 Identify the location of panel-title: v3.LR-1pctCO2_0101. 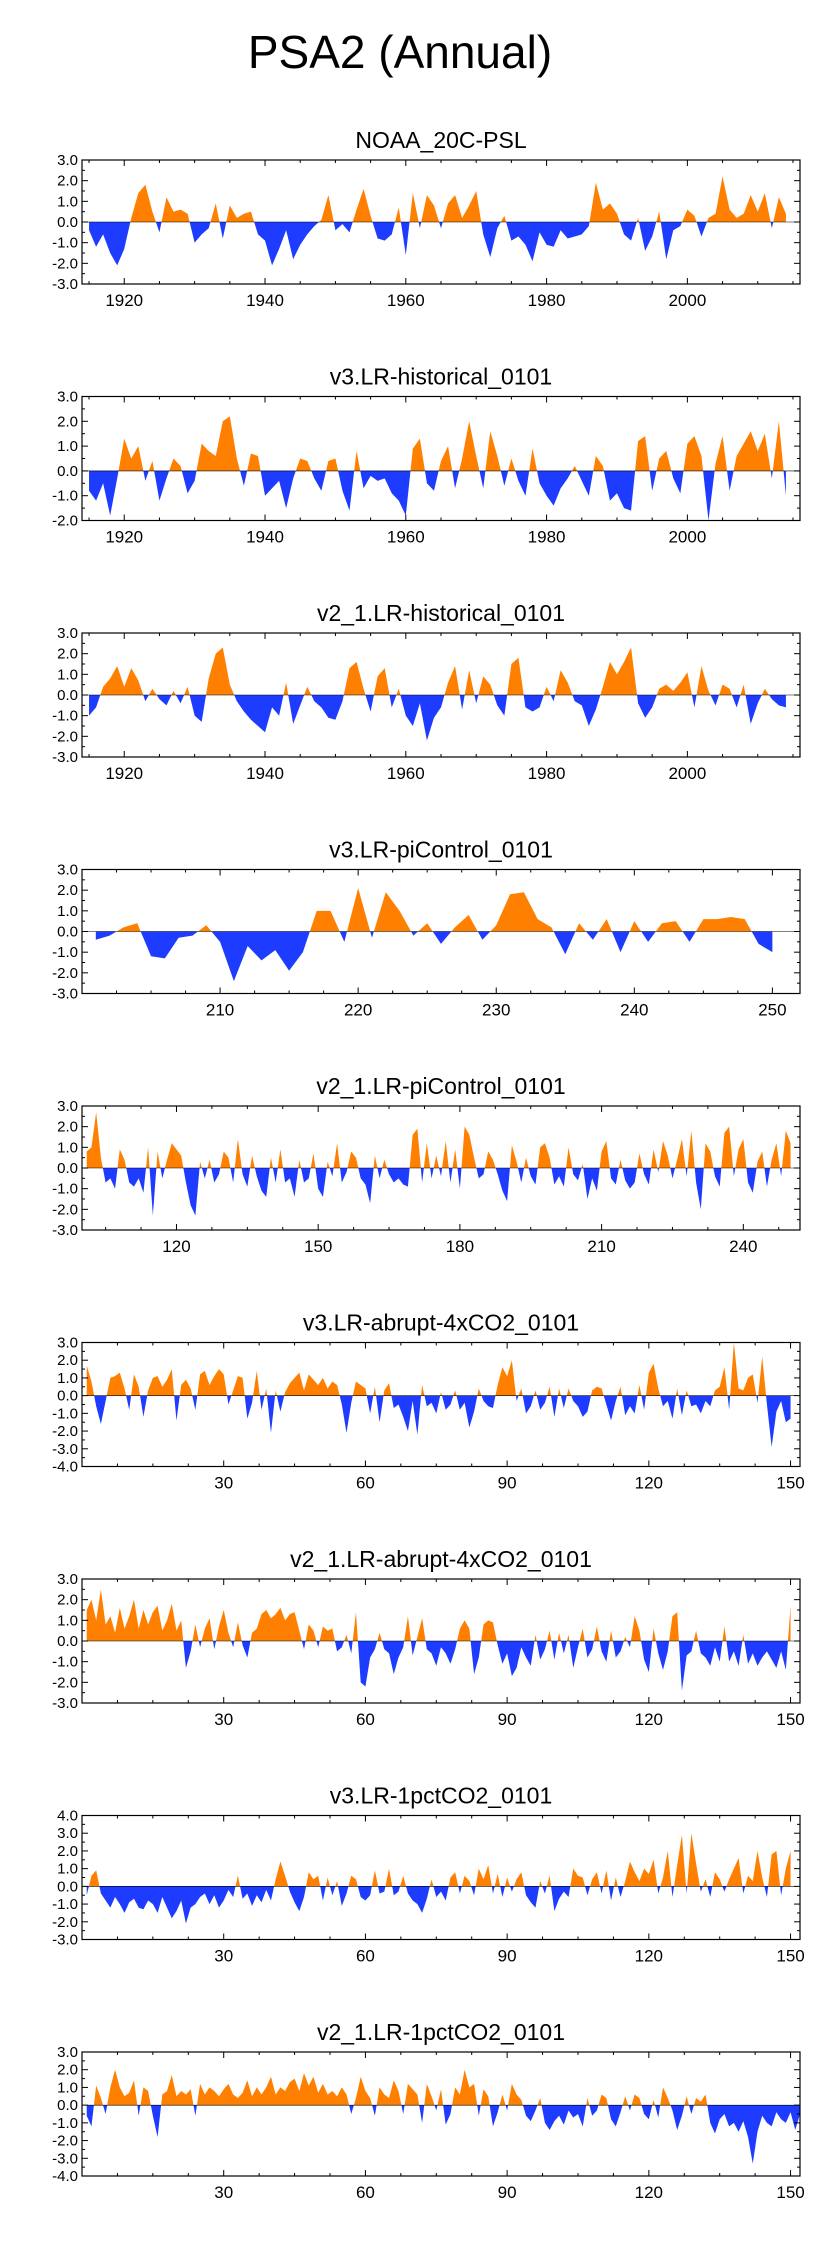
(441, 1796).